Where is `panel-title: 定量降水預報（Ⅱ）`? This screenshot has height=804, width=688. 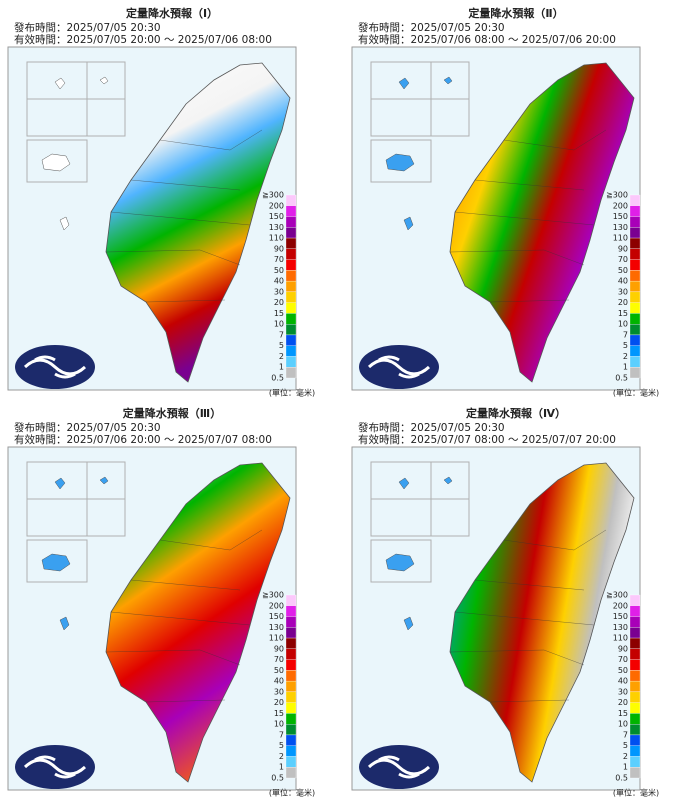 panel-title: 定量降水預報（Ⅱ） is located at coordinates (515, 13).